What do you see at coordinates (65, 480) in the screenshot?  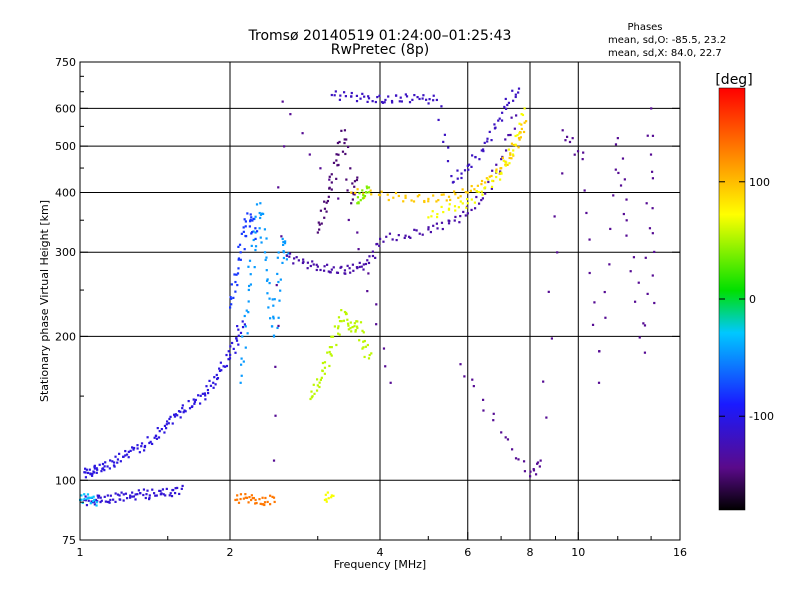 I see `y-tick-label: 100` at bounding box center [65, 480].